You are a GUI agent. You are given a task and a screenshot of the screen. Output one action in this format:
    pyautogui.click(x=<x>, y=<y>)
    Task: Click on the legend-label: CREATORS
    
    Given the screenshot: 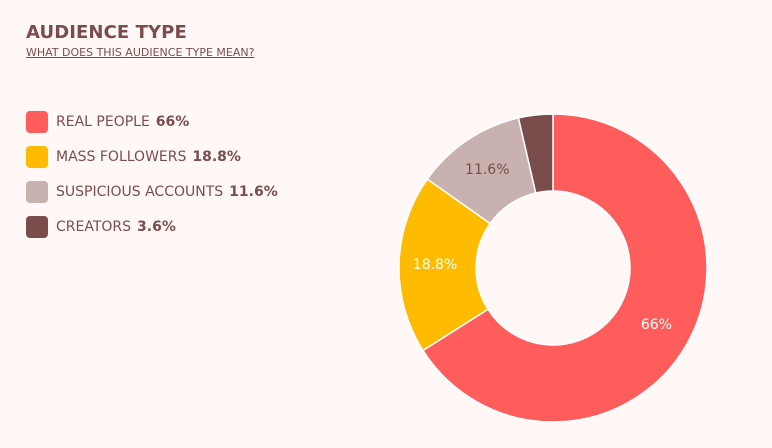 What is the action you would take?
    pyautogui.click(x=94, y=227)
    